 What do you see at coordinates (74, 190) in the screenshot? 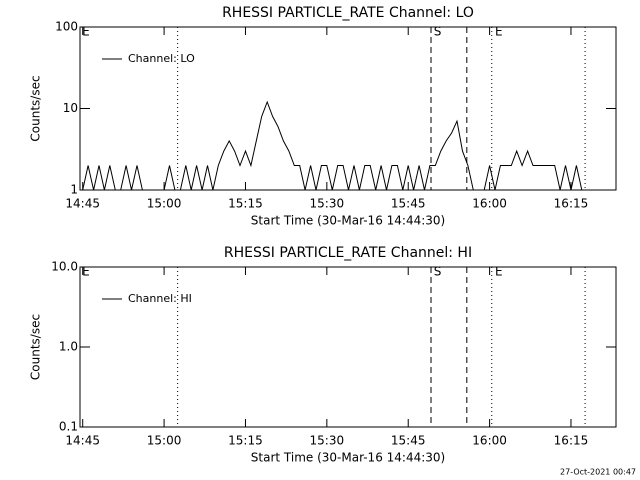
I see `y-tick-label: 1` at bounding box center [74, 190].